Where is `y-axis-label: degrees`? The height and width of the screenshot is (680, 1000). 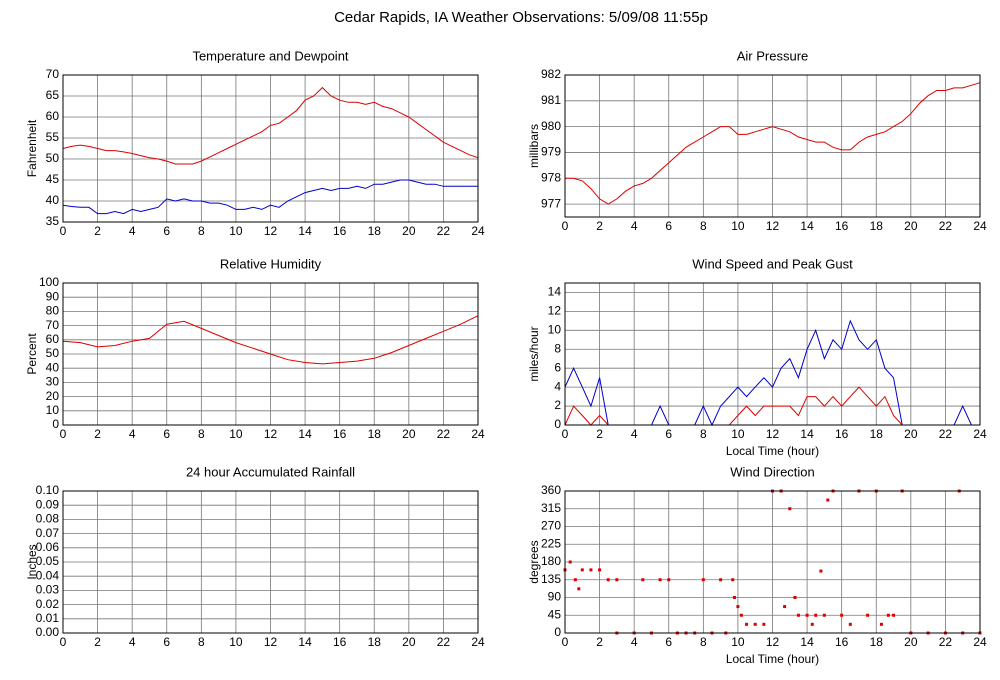
y-axis-label: degrees is located at coordinates (534, 561).